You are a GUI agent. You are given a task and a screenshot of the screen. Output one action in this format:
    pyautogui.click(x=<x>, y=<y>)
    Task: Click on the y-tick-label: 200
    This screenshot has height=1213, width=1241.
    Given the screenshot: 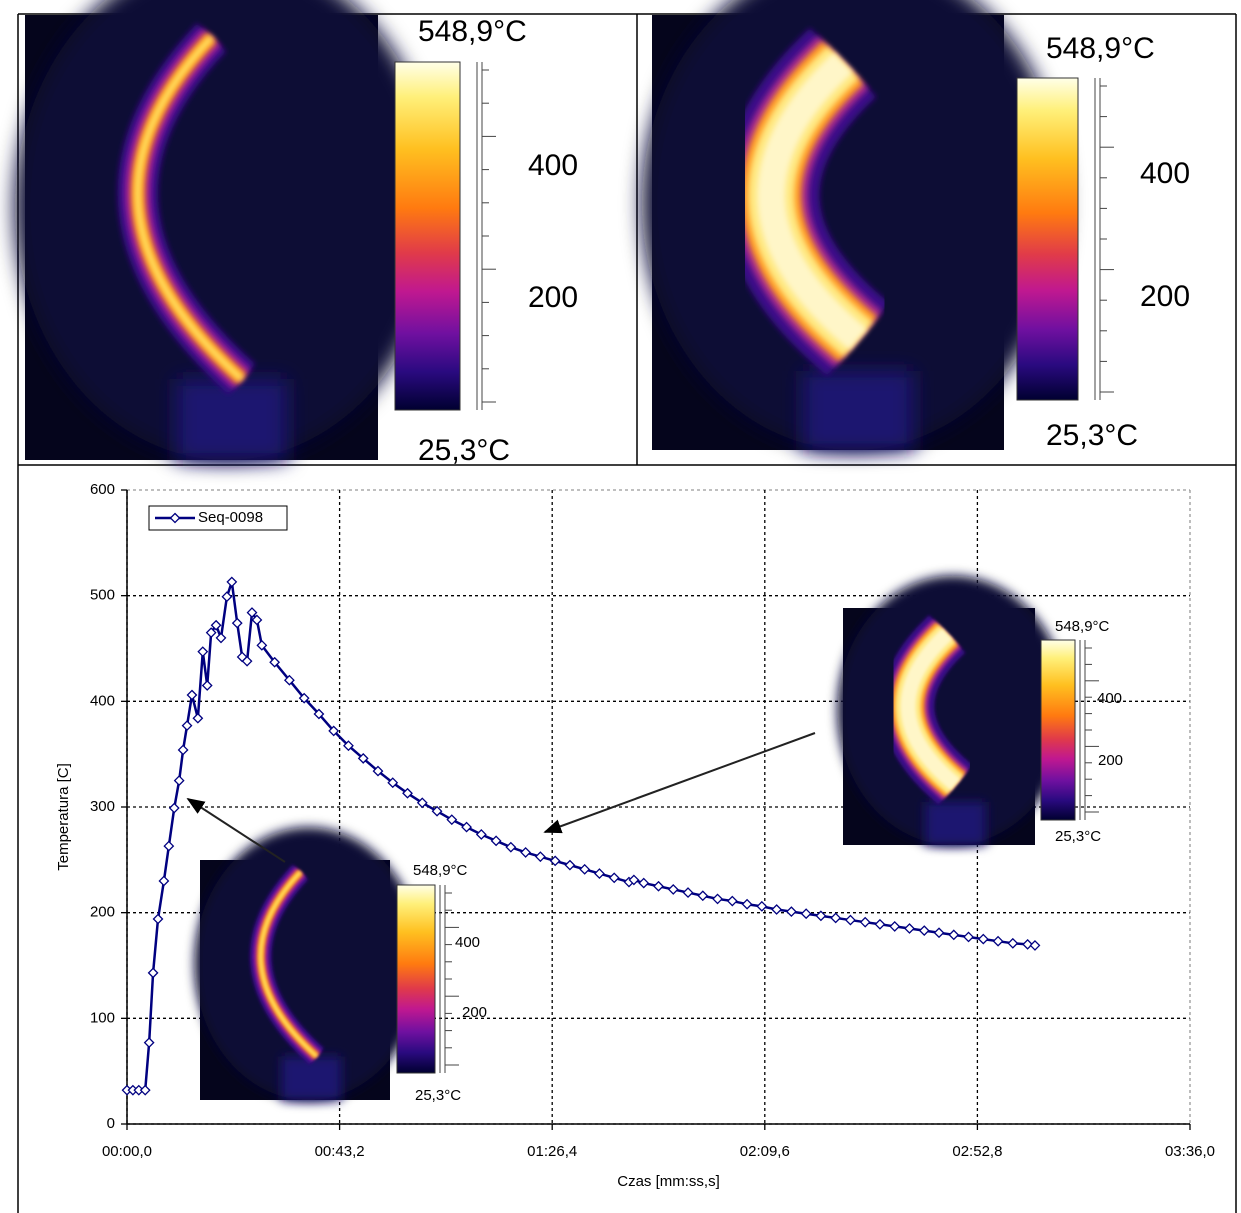 What is the action you would take?
    pyautogui.click(x=102, y=912)
    